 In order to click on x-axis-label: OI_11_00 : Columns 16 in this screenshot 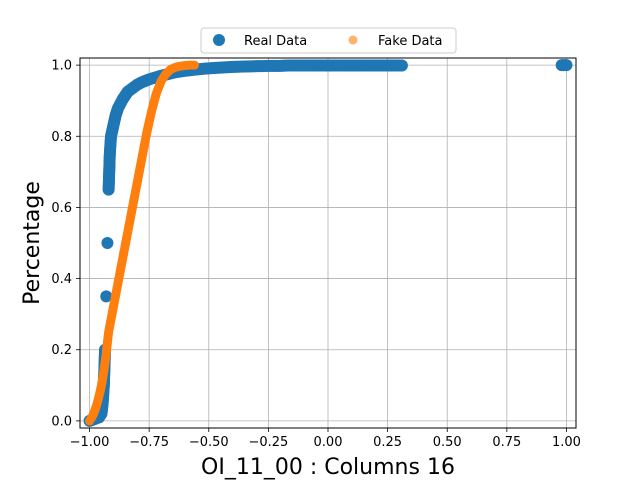, I will do `click(328, 467)`.